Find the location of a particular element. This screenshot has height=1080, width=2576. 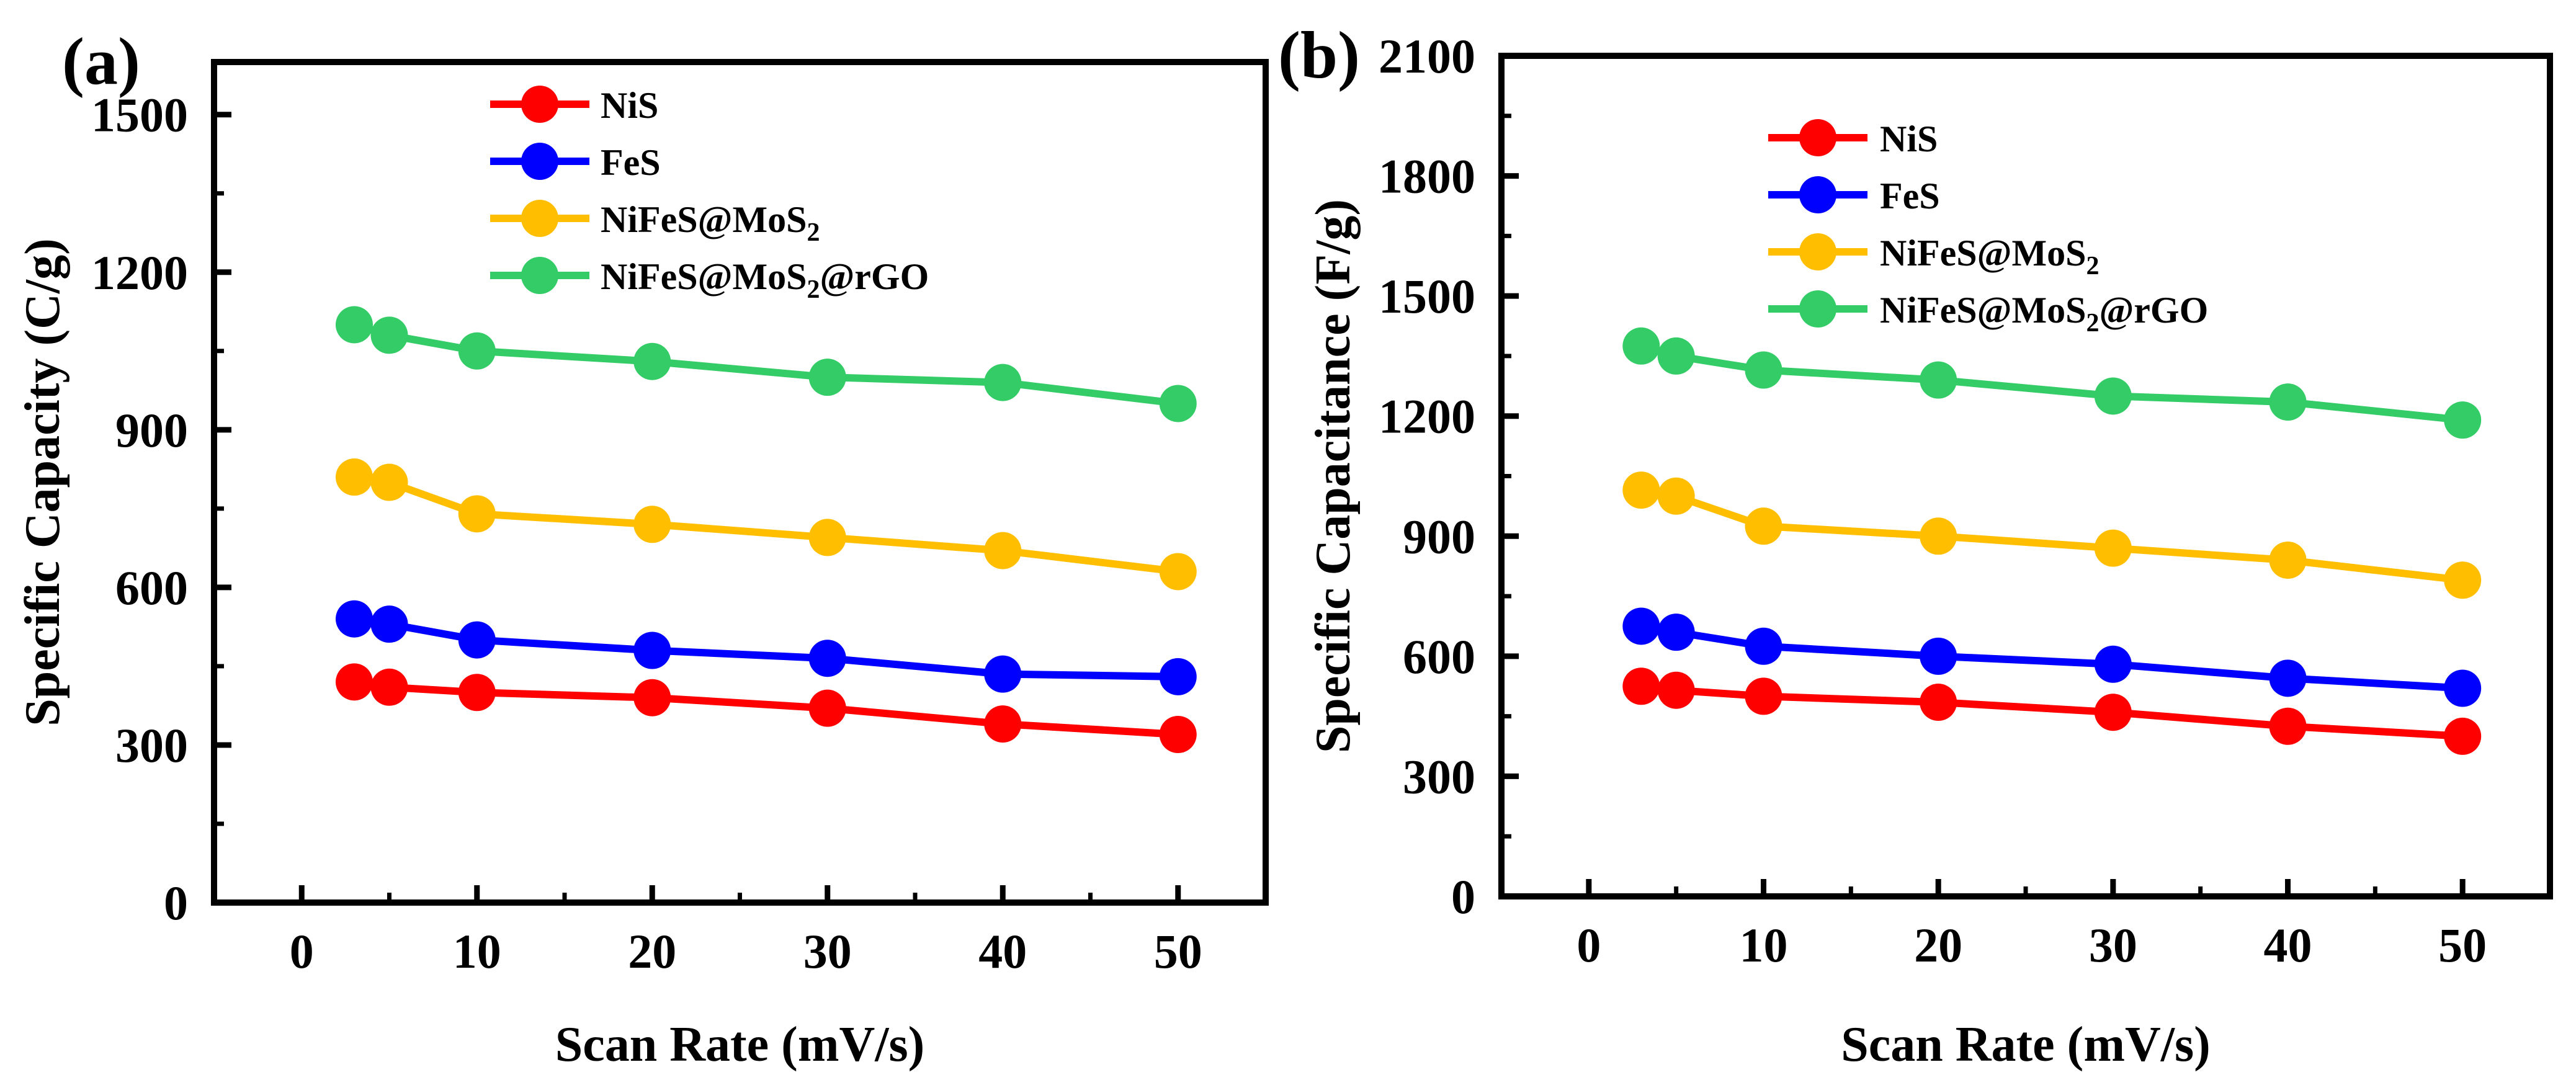

legend-label: NiS is located at coordinates (1909, 138).